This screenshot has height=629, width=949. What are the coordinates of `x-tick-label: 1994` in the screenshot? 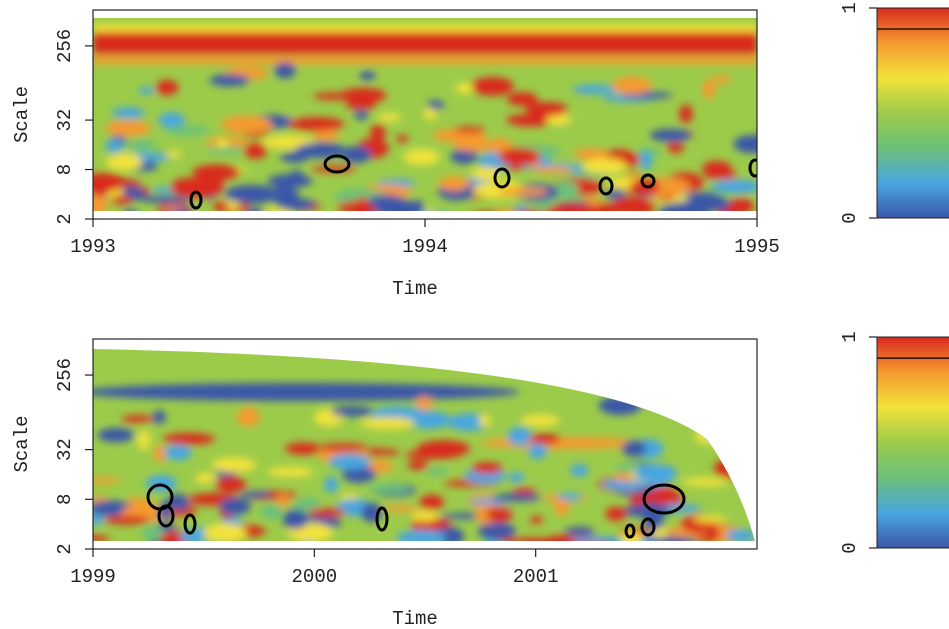 It's located at (425, 247).